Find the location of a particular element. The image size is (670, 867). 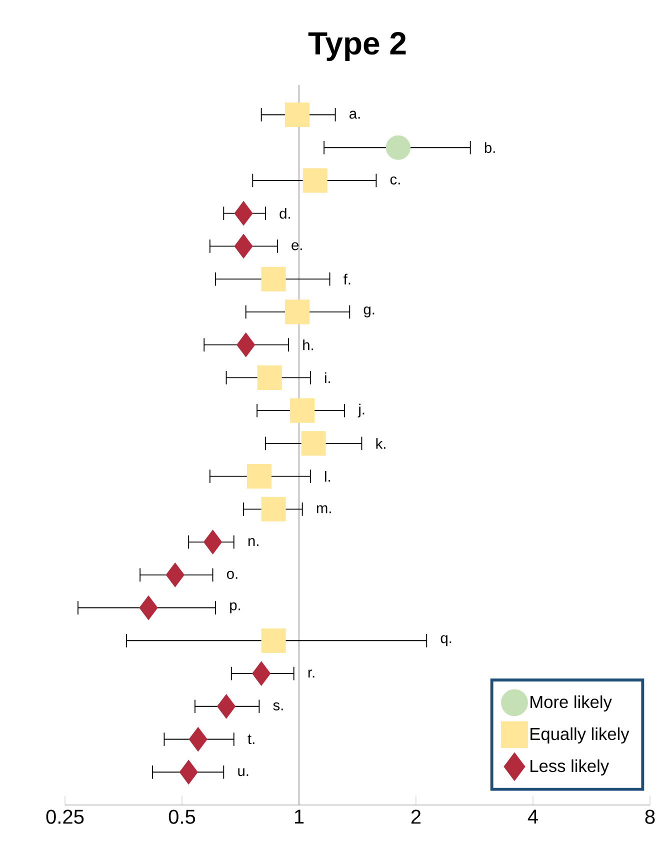

y-tick-label: t. is located at coordinates (251, 739).